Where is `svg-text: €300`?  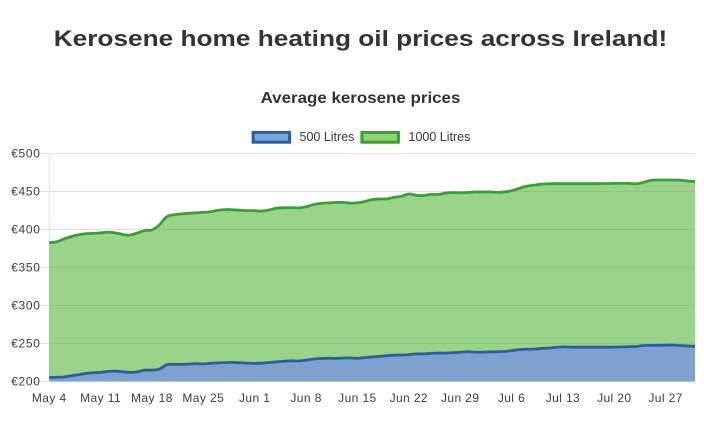 svg-text: €300 is located at coordinates (26, 305).